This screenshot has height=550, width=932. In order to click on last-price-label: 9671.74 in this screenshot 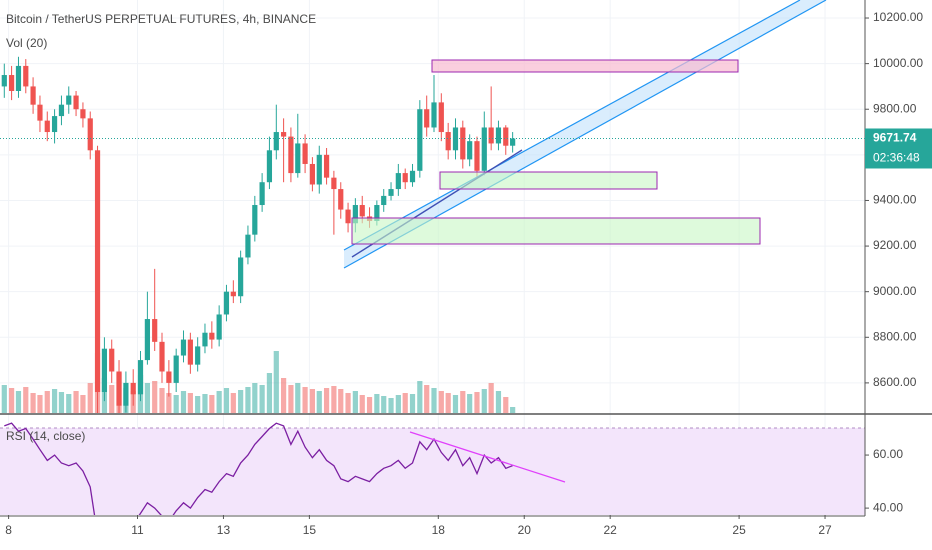, I will do `click(895, 138)`.